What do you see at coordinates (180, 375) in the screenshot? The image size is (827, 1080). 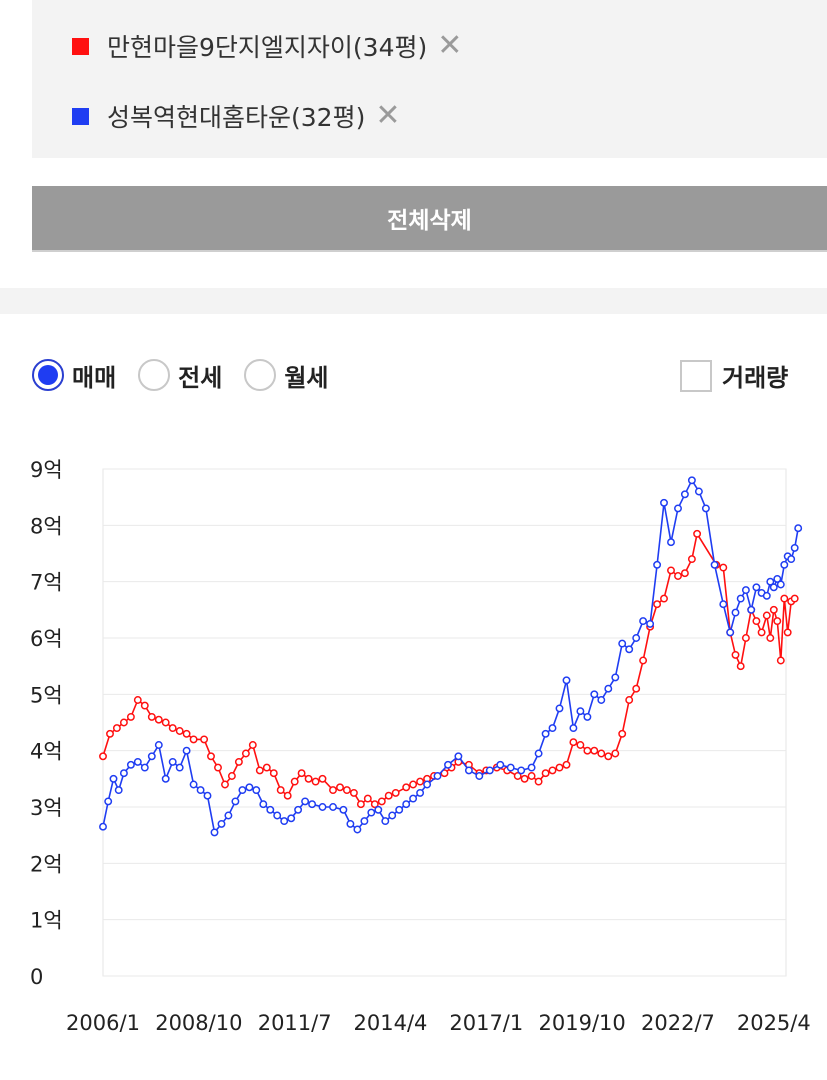 I see `radio-jeonse: 전세` at bounding box center [180, 375].